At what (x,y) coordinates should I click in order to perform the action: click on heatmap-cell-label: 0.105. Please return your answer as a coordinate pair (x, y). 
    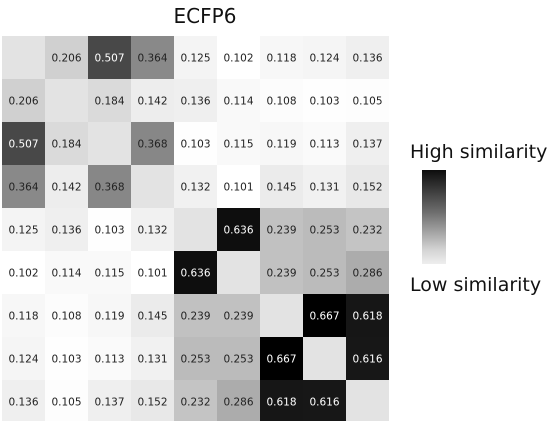
    Looking at the image, I should click on (367, 102).